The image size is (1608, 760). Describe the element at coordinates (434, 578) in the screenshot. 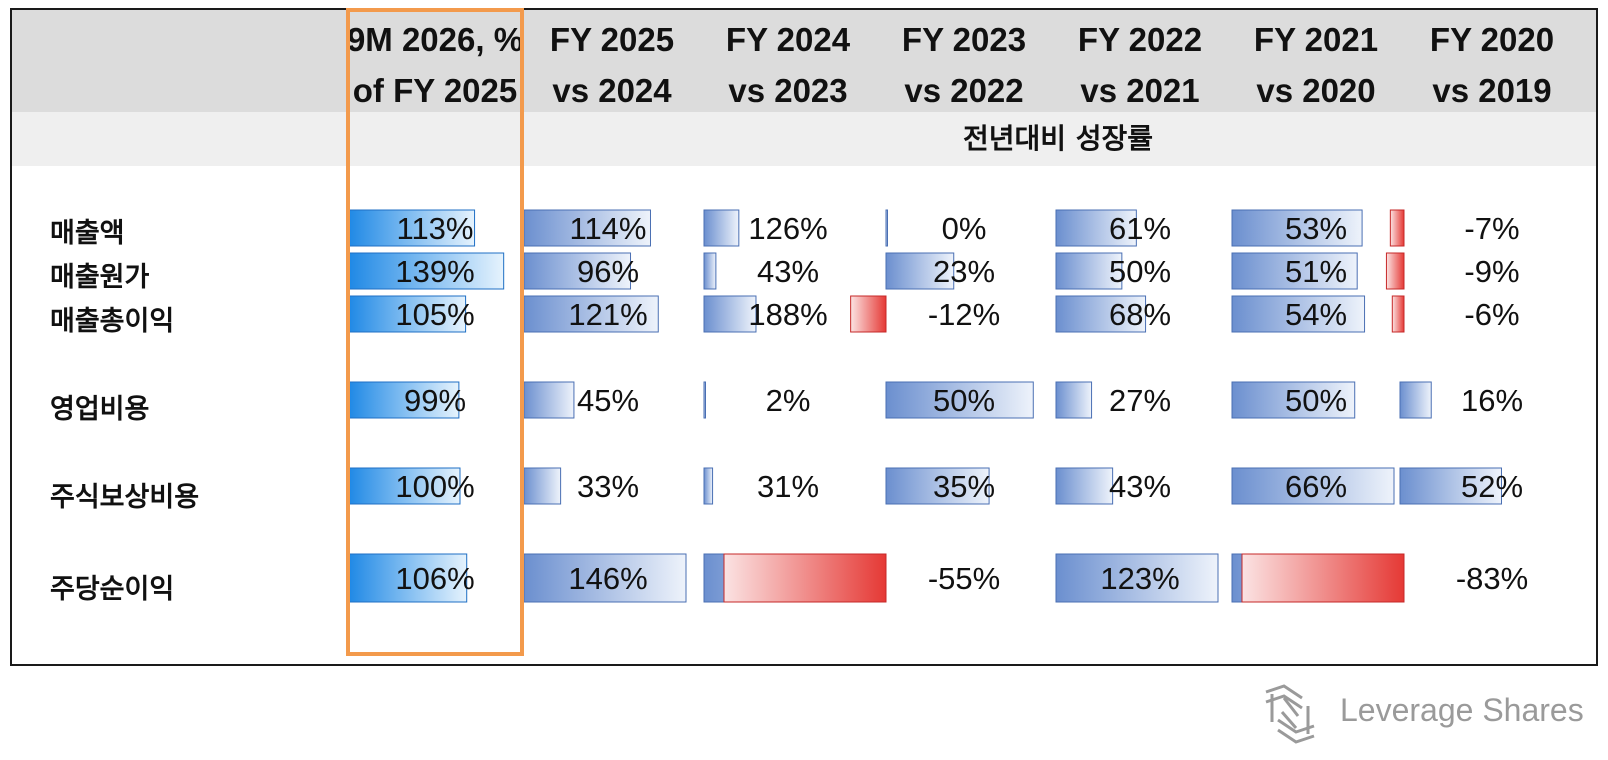

I see `data-label-5-0: 106%` at that location.